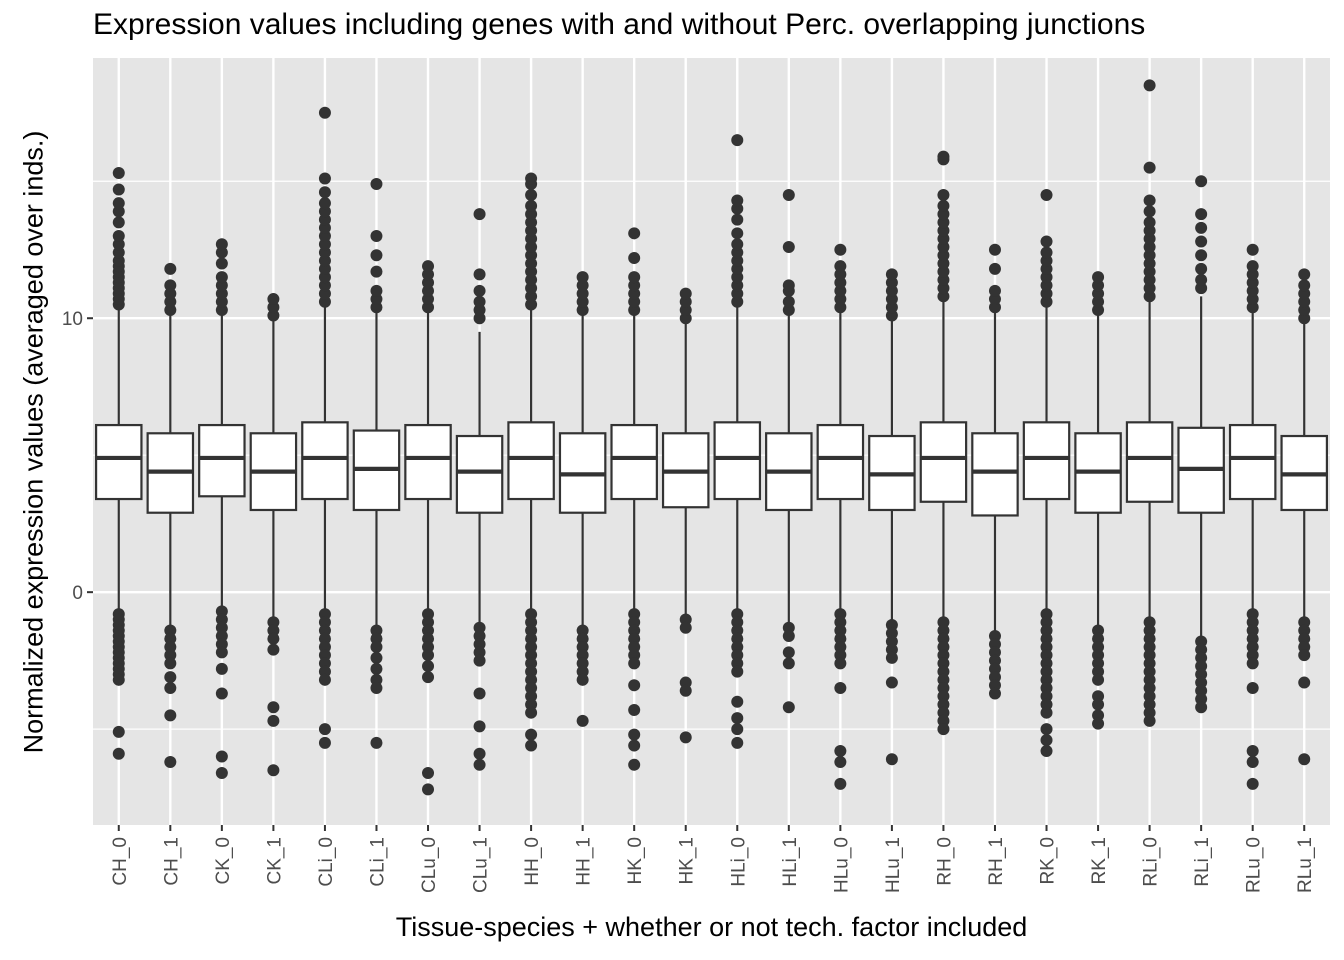 This screenshot has width=1344, height=960. Describe the element at coordinates (274, 861) in the screenshot. I see `x-tick-label: CK_1` at that location.